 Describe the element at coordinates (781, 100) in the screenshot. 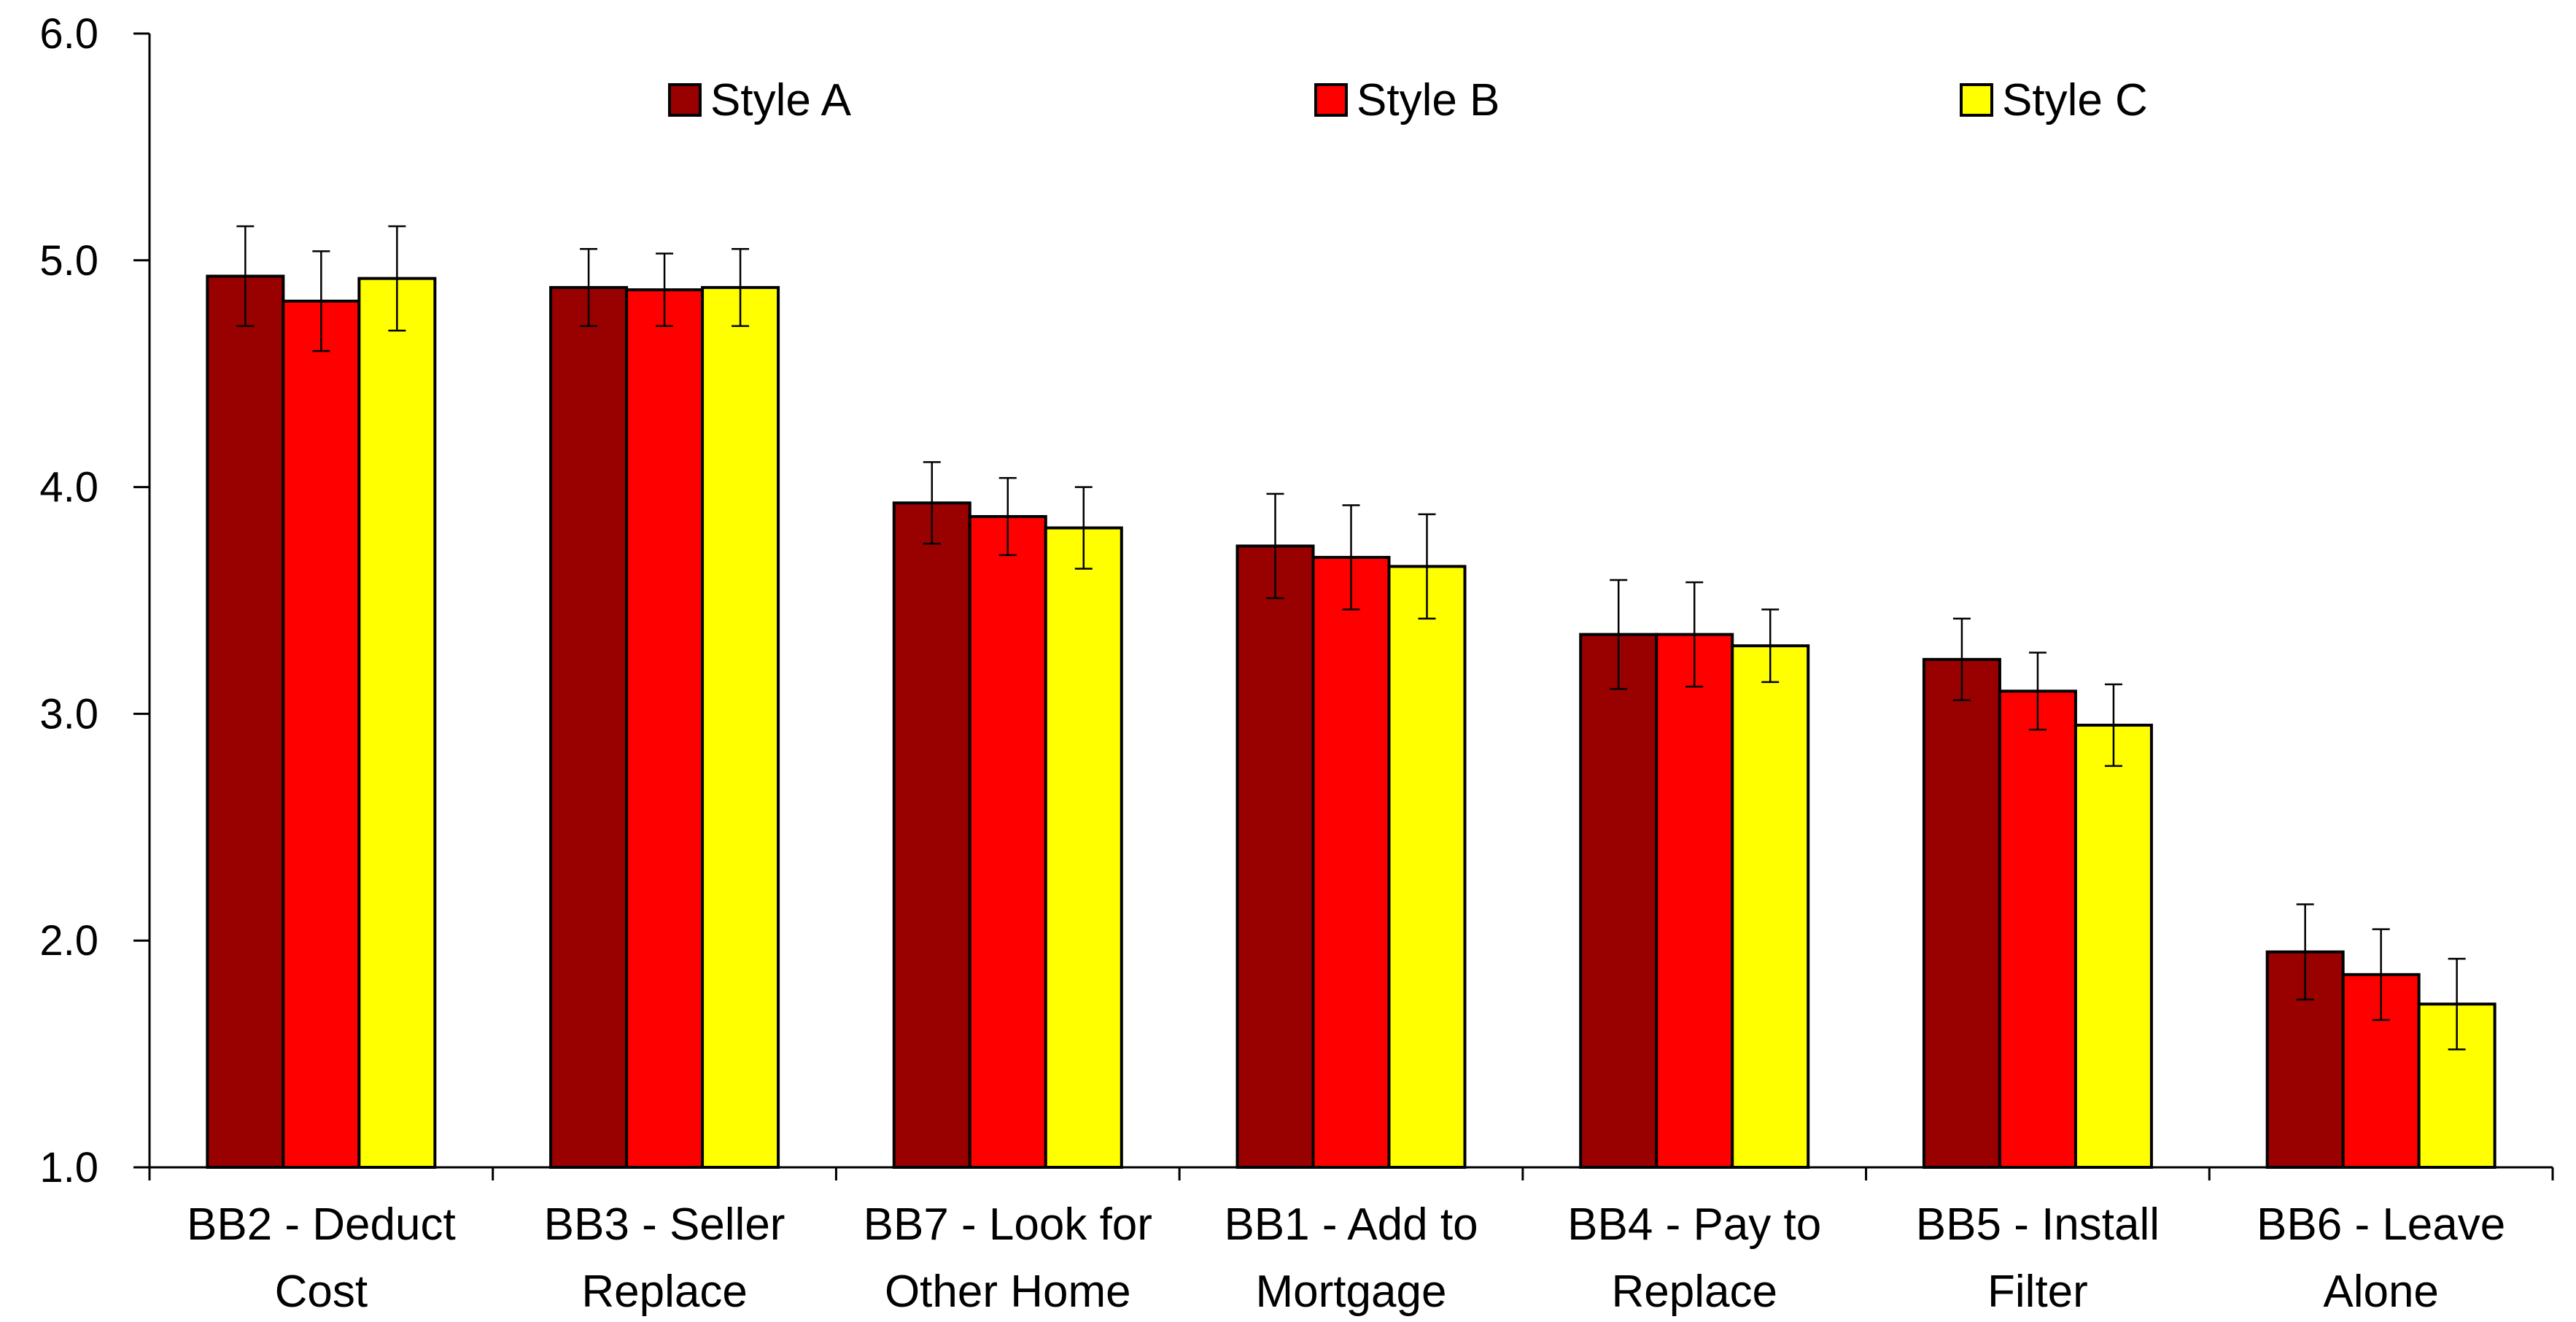

I see `legend-label: Style A` at that location.